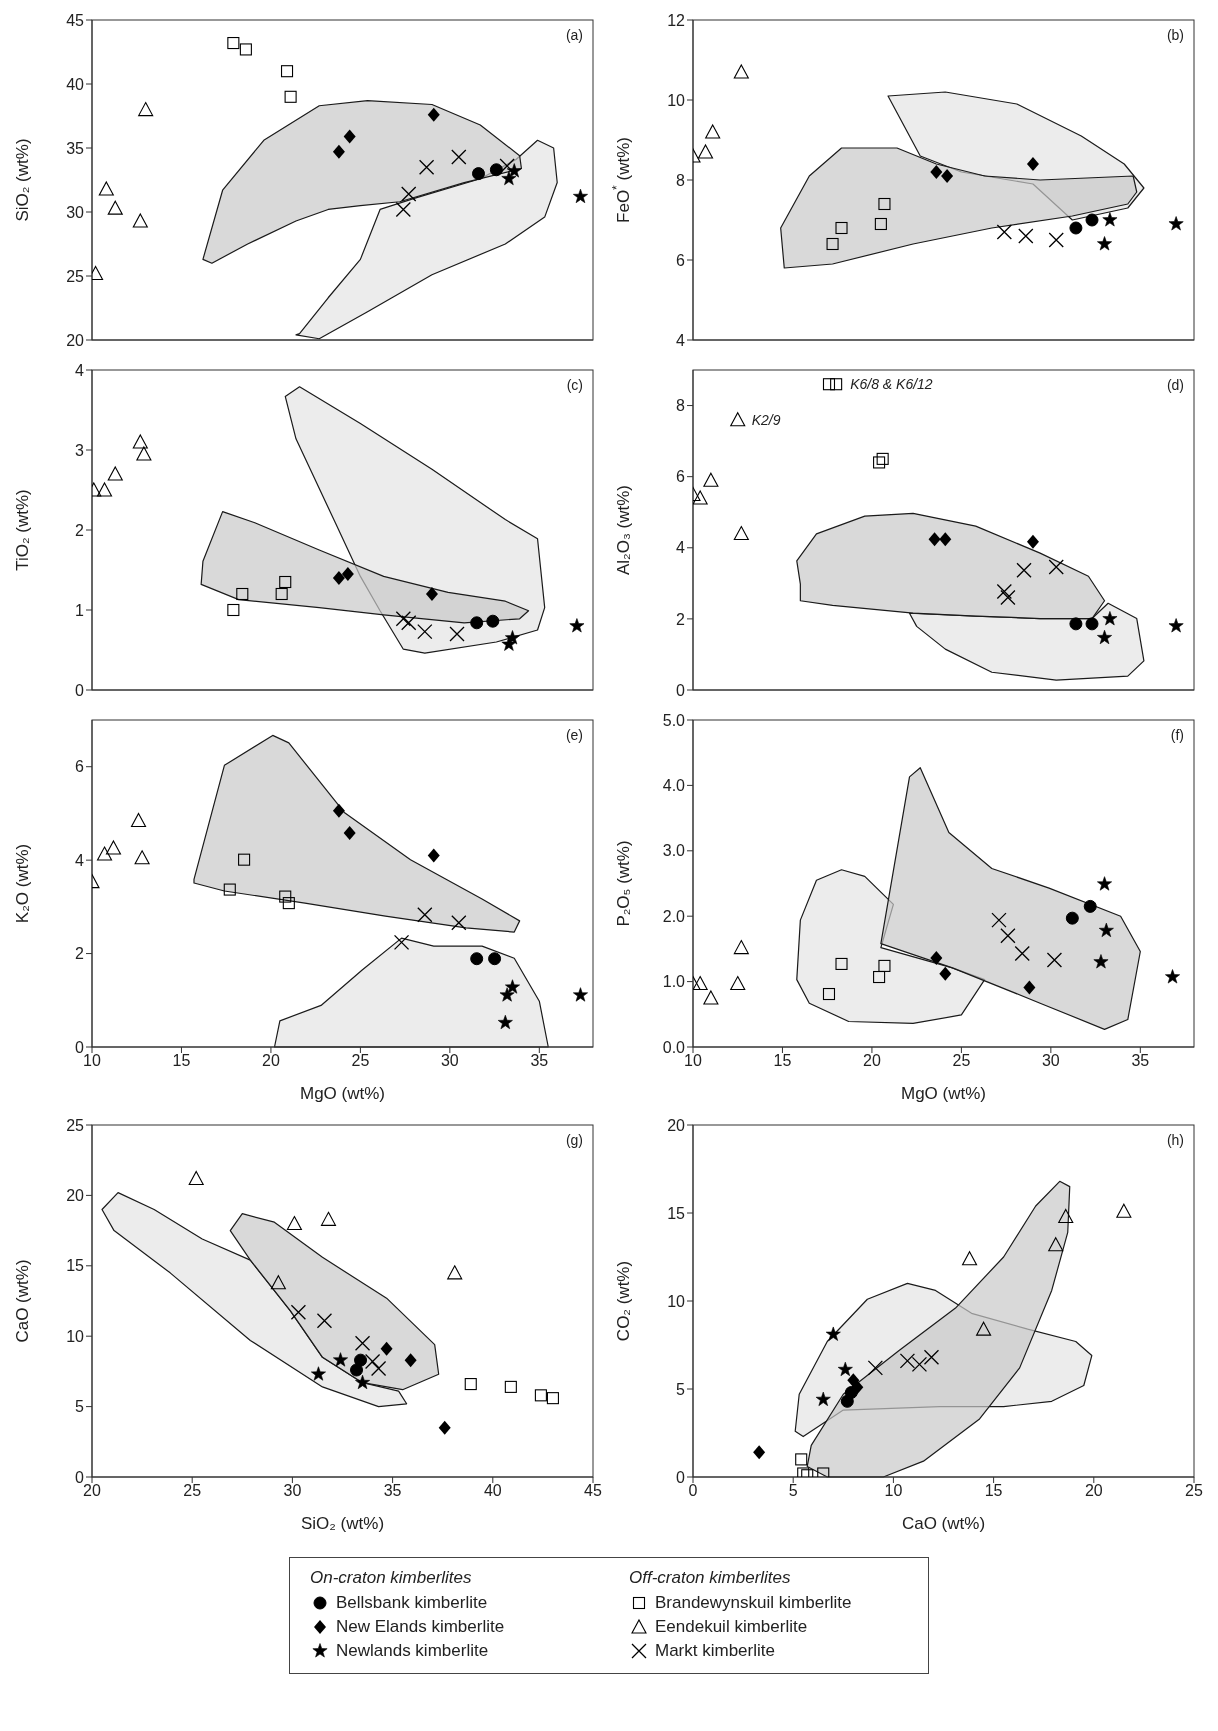 This screenshot has width=1218, height=1731. What do you see at coordinates (23, 883) in the screenshot?
I see `y-axis-title: K₂O (wt%)` at bounding box center [23, 883].